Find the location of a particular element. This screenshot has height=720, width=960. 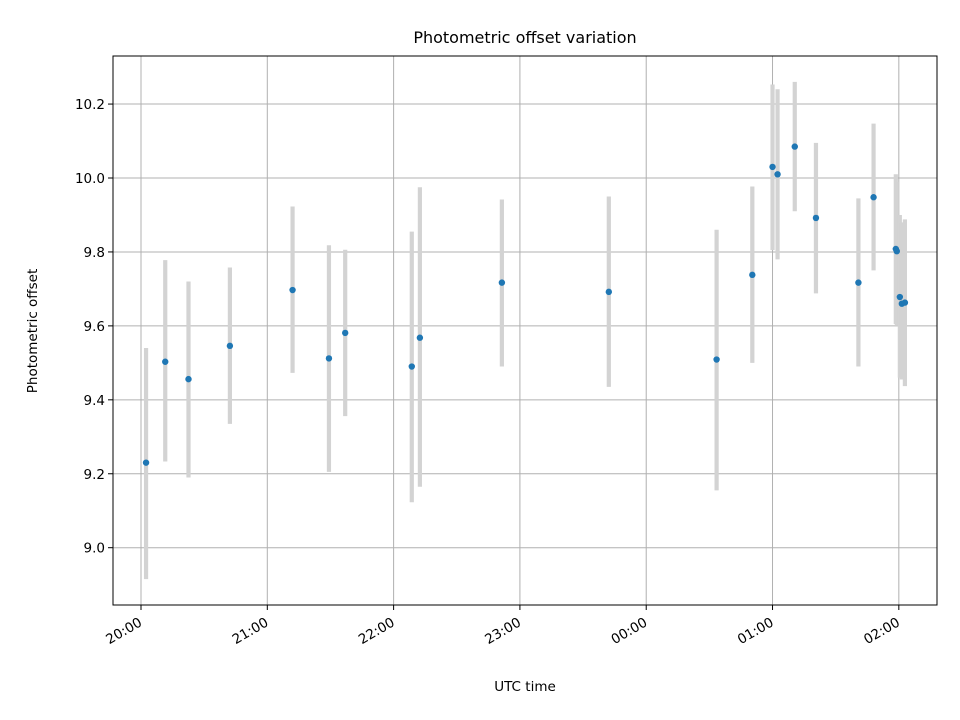

x-axis-label: UTC time is located at coordinates (525, 687).